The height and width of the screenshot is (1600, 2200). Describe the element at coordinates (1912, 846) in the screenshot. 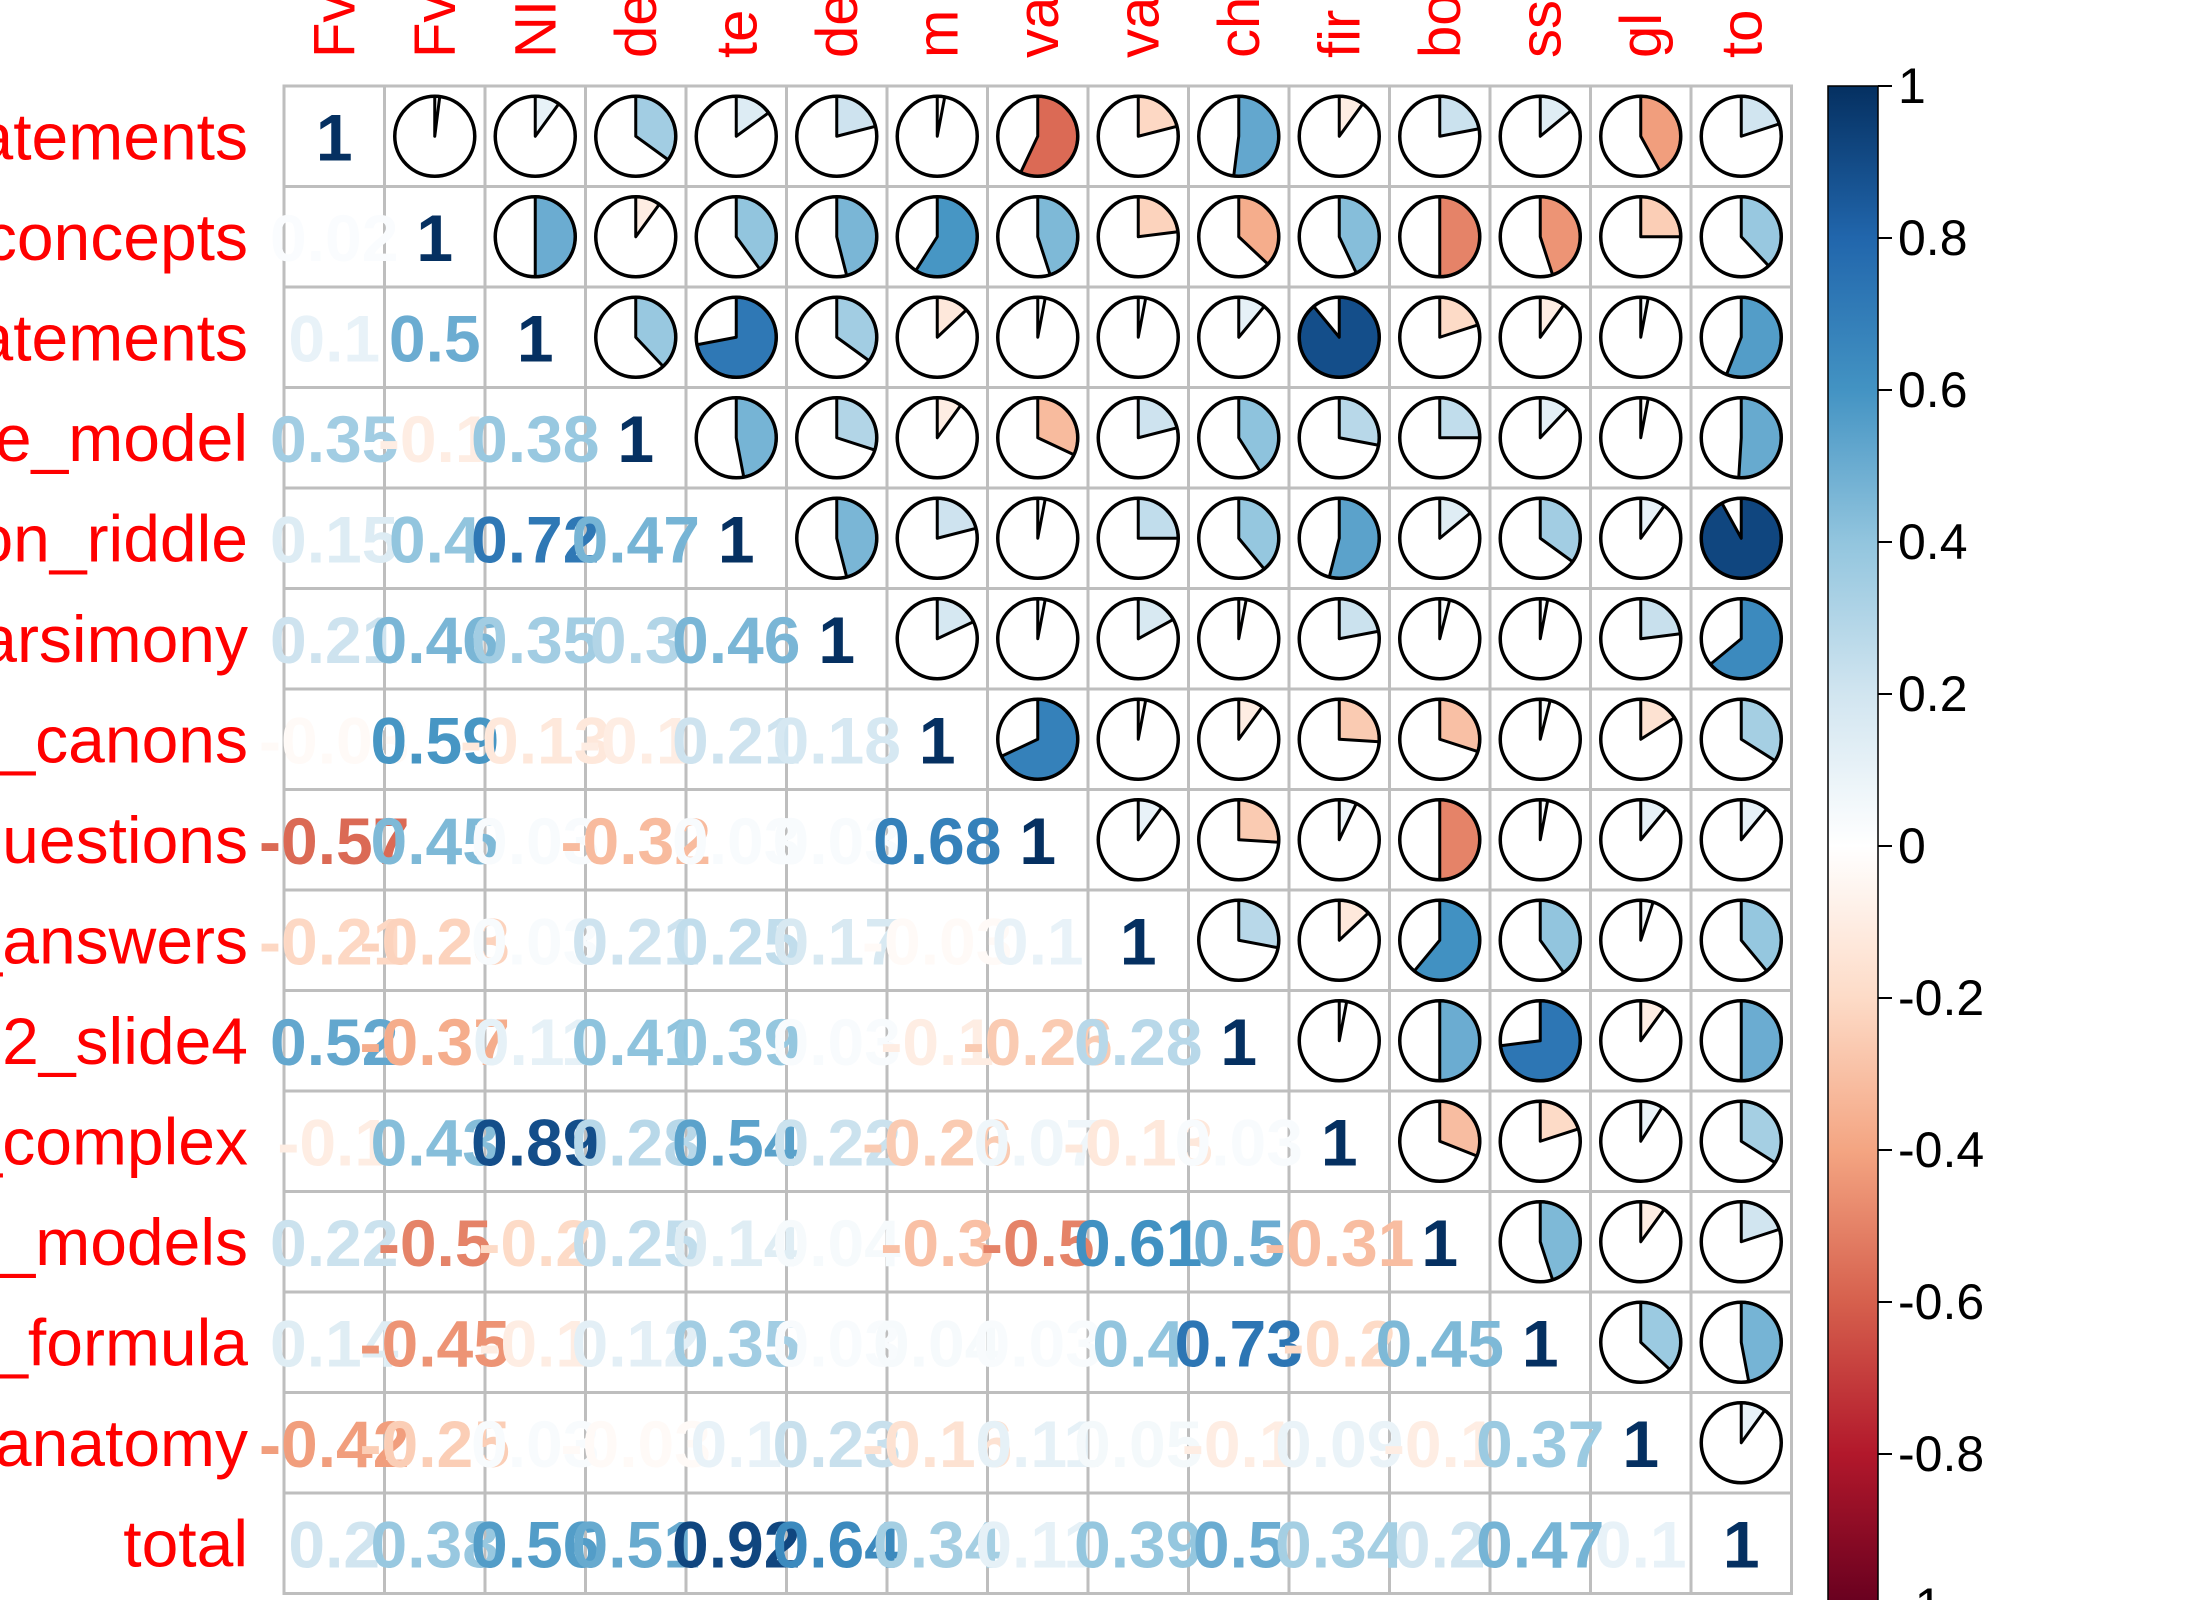

I see `colorbar-tick-label: 0` at that location.